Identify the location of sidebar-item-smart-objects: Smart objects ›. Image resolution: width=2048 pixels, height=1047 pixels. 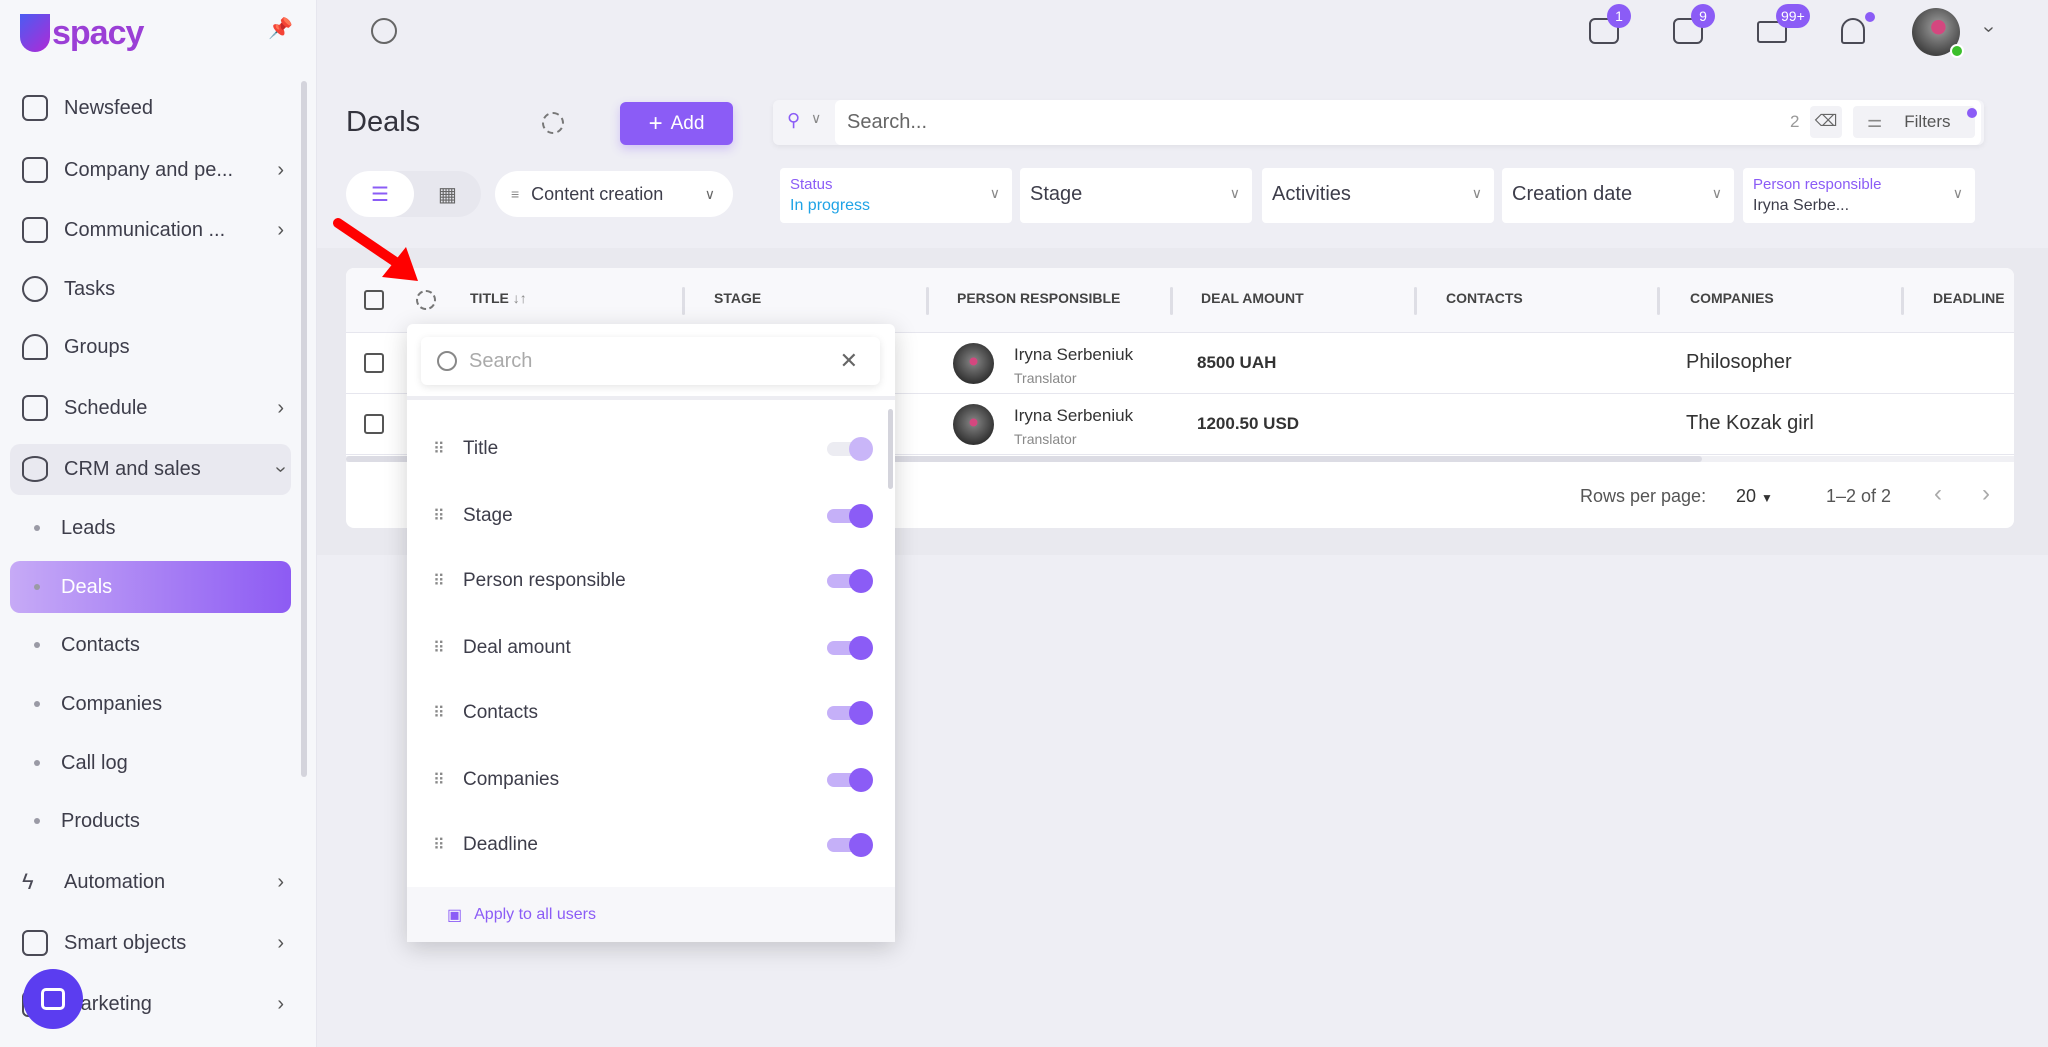
(153, 943).